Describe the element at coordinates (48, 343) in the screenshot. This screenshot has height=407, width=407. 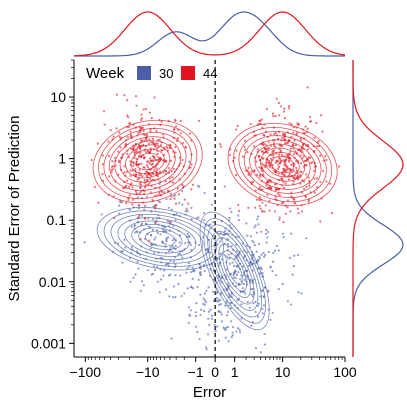
I see `y-tick-label: 0.001` at that location.